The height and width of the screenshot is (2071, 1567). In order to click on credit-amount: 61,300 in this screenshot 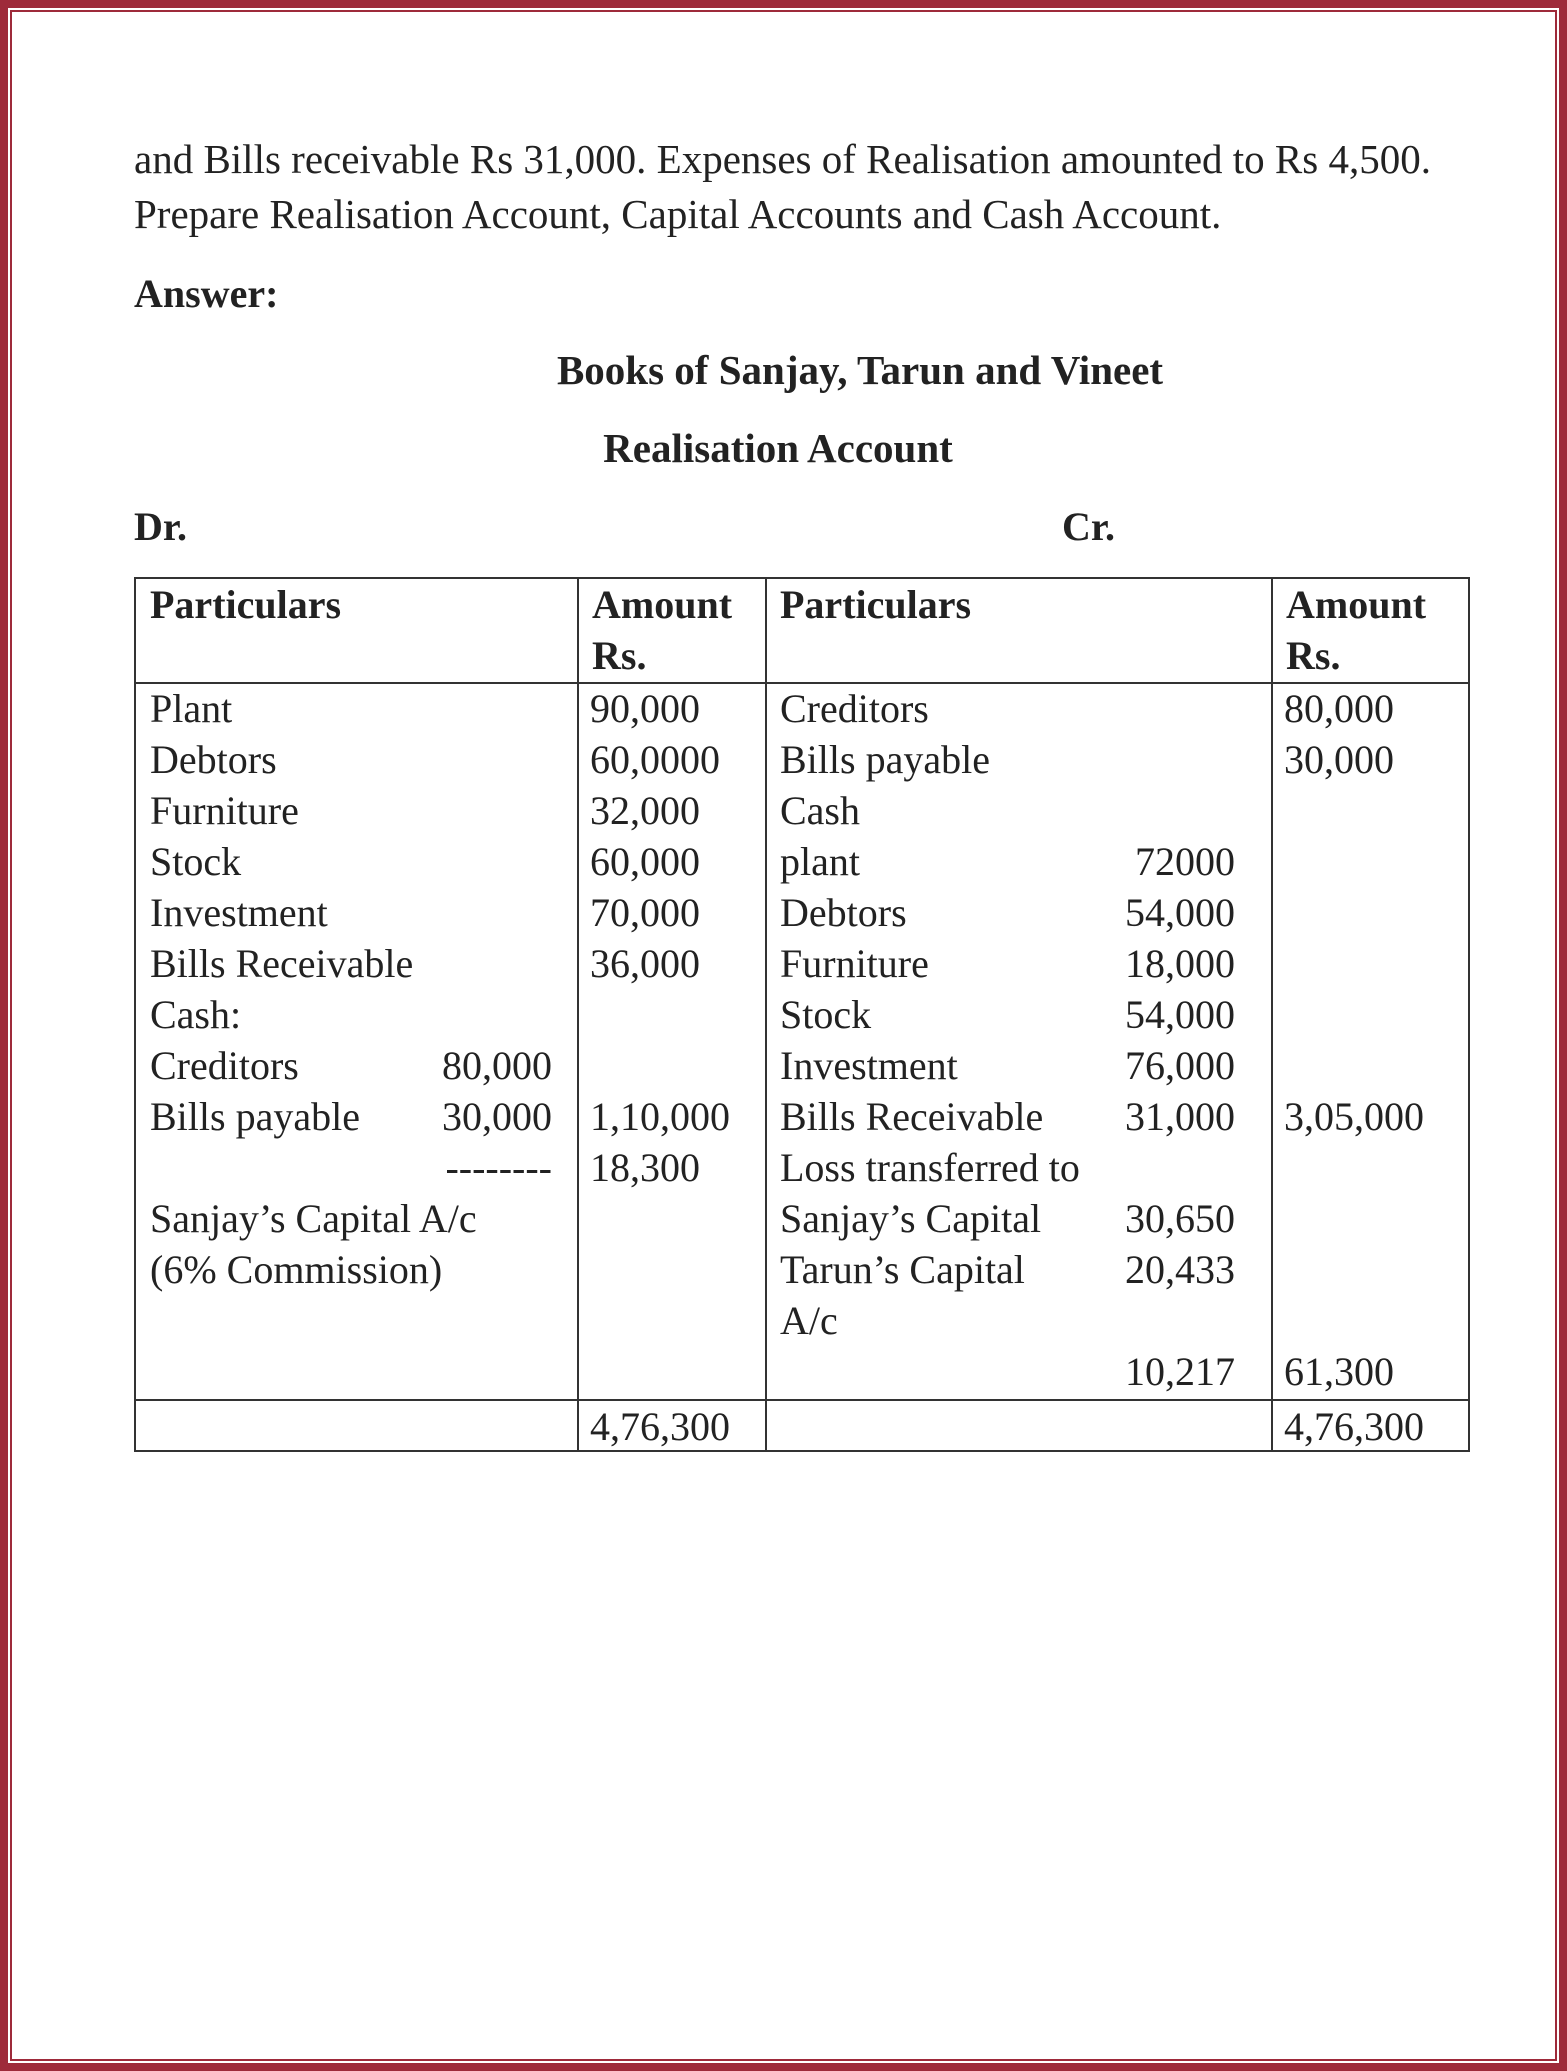, I will do `click(1339, 1371)`.